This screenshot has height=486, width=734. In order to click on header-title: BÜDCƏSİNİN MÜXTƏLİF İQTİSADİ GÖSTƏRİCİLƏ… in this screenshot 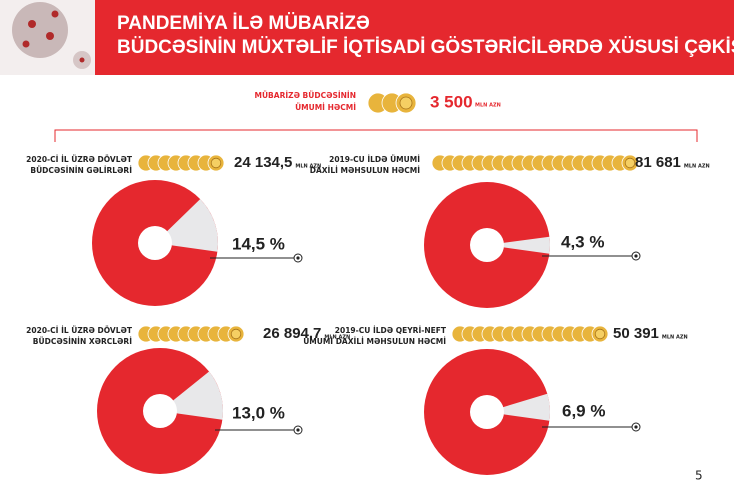, I will do `click(425, 47)`.